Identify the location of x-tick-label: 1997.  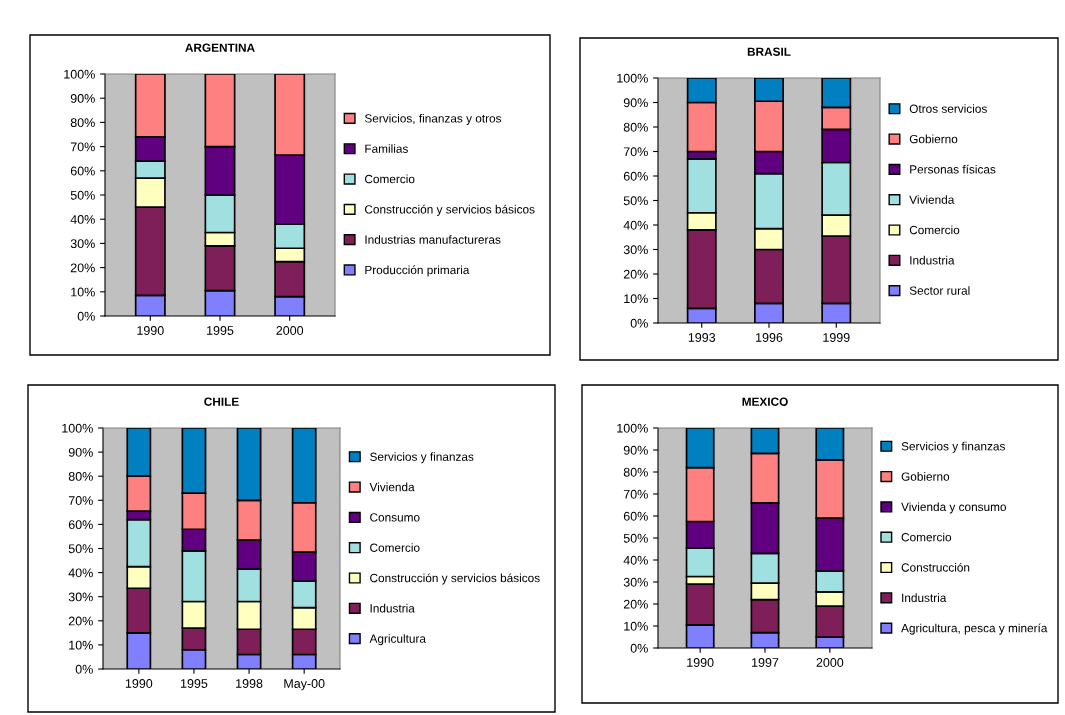
(765, 662).